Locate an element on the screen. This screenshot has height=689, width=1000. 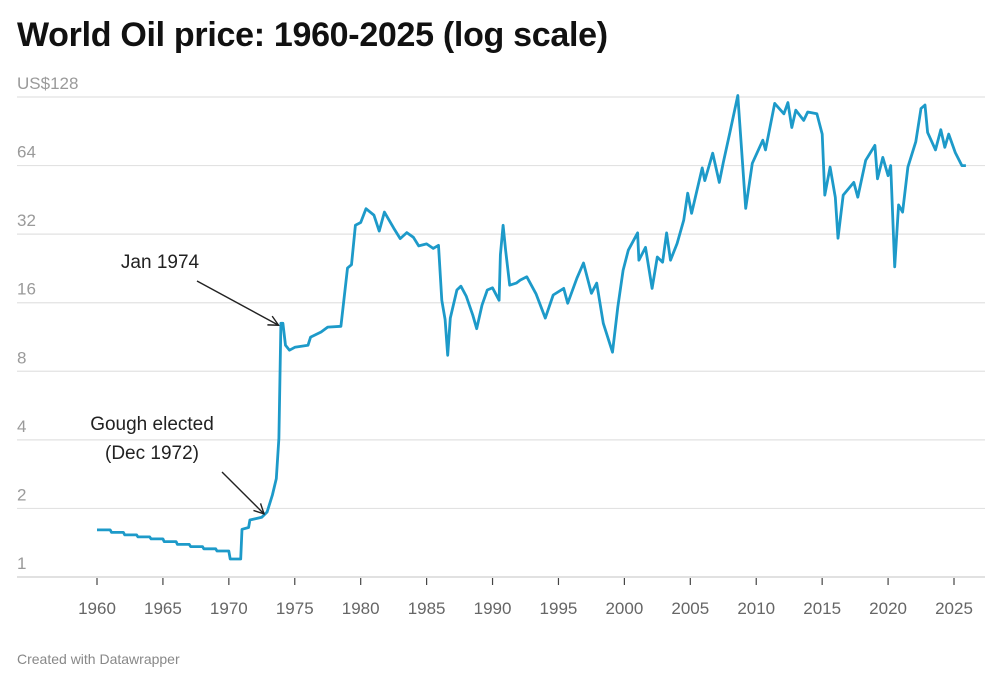
x-tick-label: 2020 is located at coordinates (888, 608).